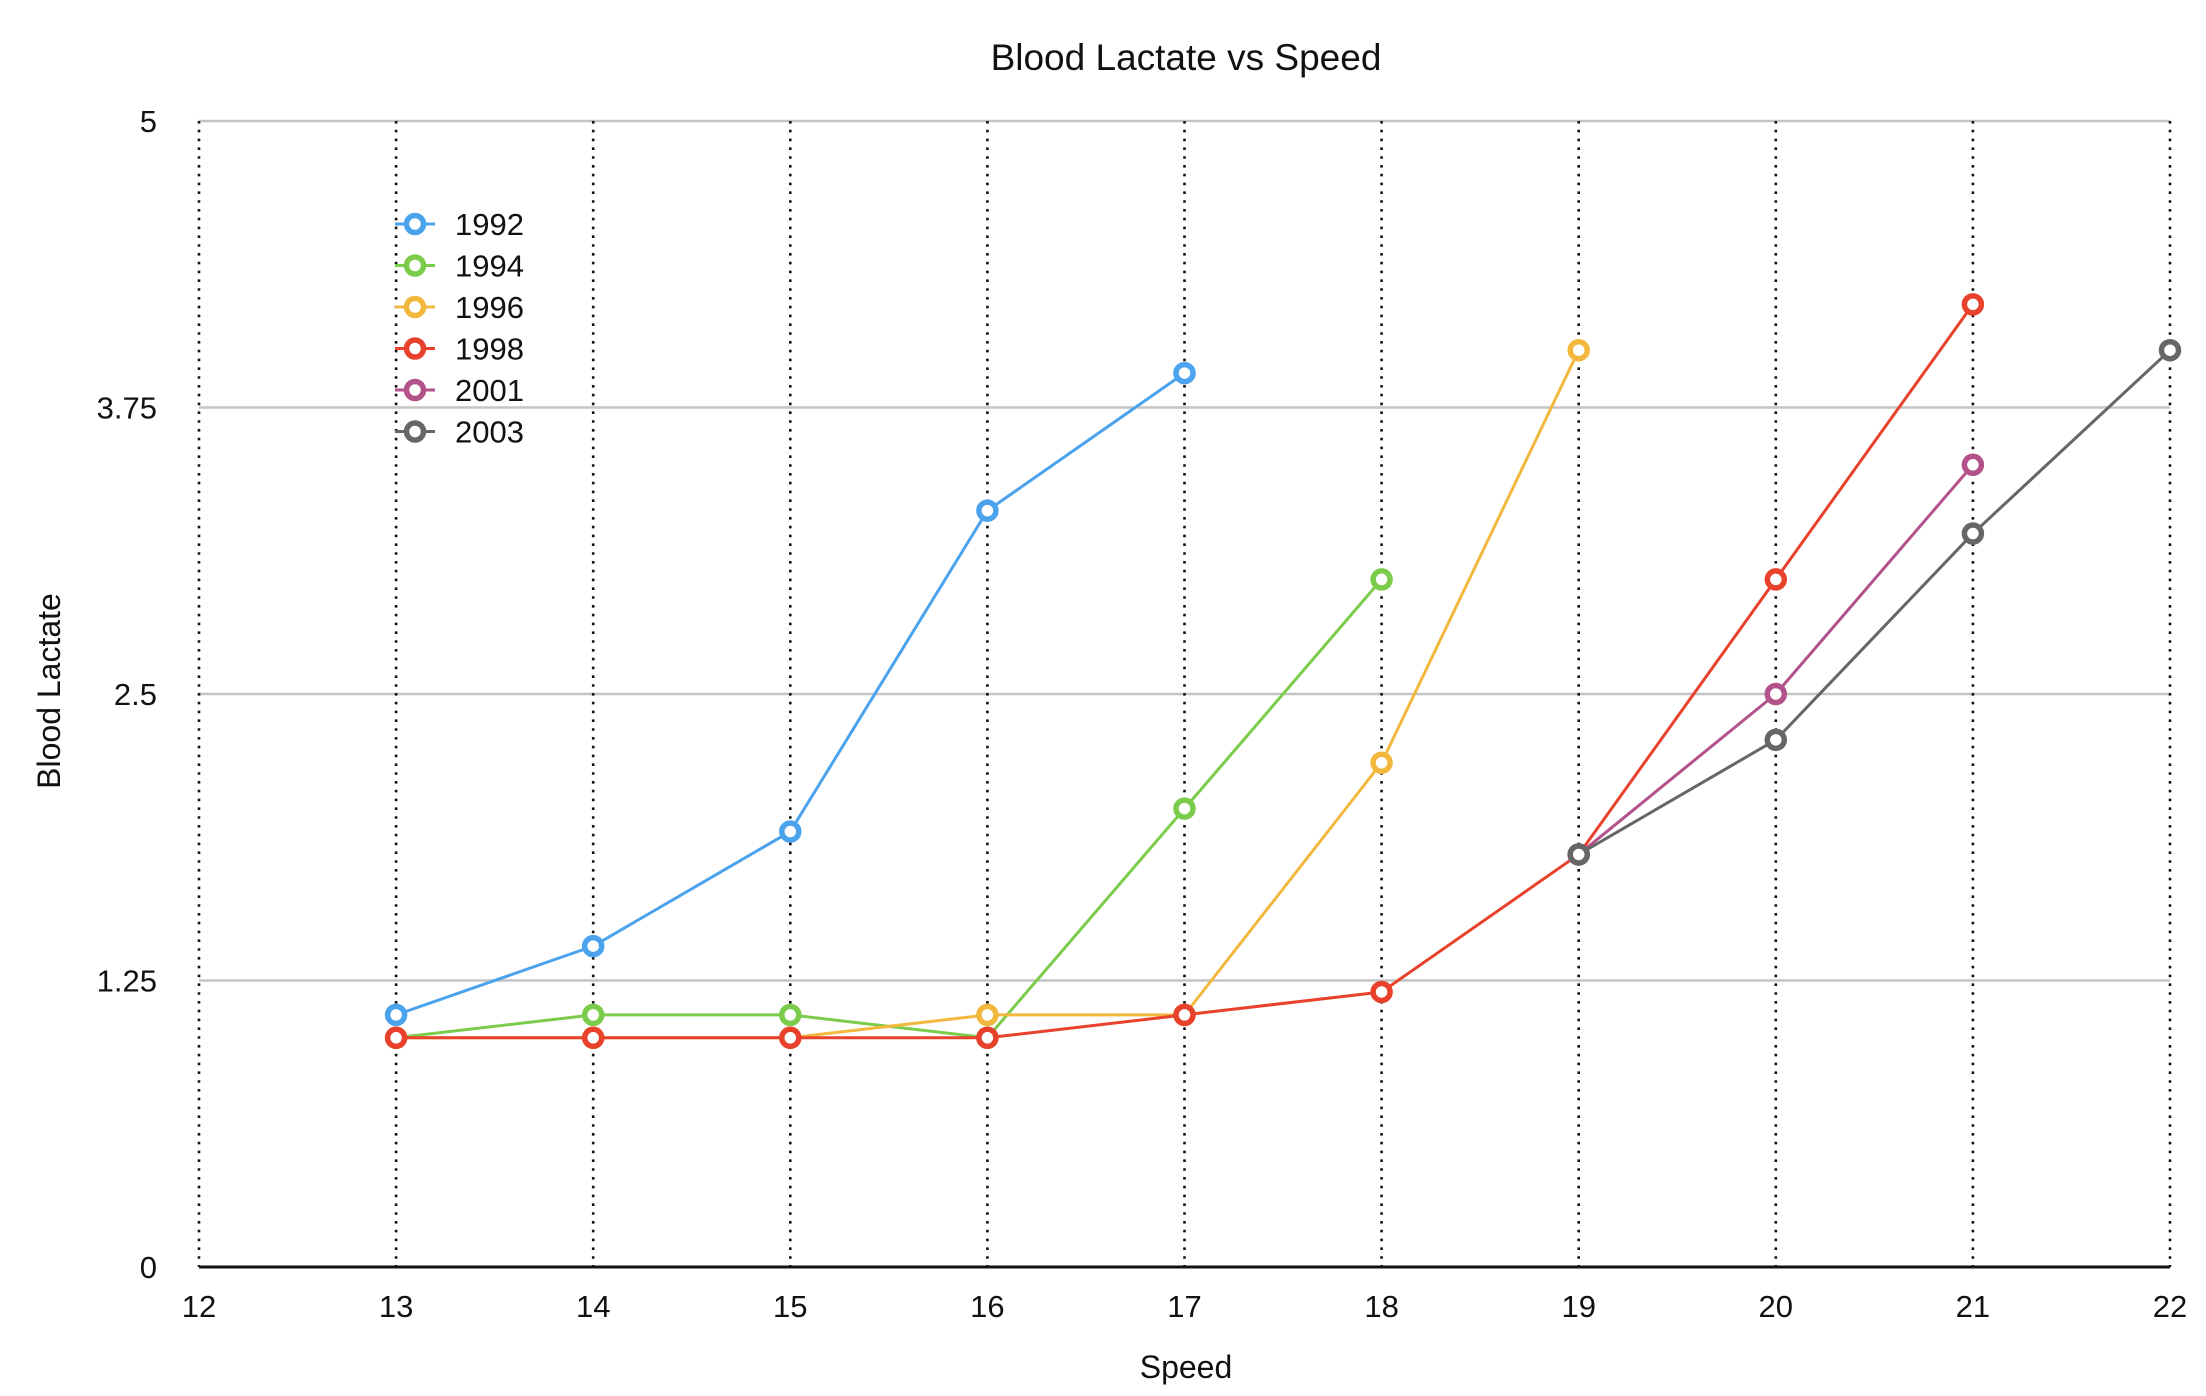 This screenshot has width=2206, height=1396. What do you see at coordinates (489, 390) in the screenshot?
I see `legend-label: 2001` at bounding box center [489, 390].